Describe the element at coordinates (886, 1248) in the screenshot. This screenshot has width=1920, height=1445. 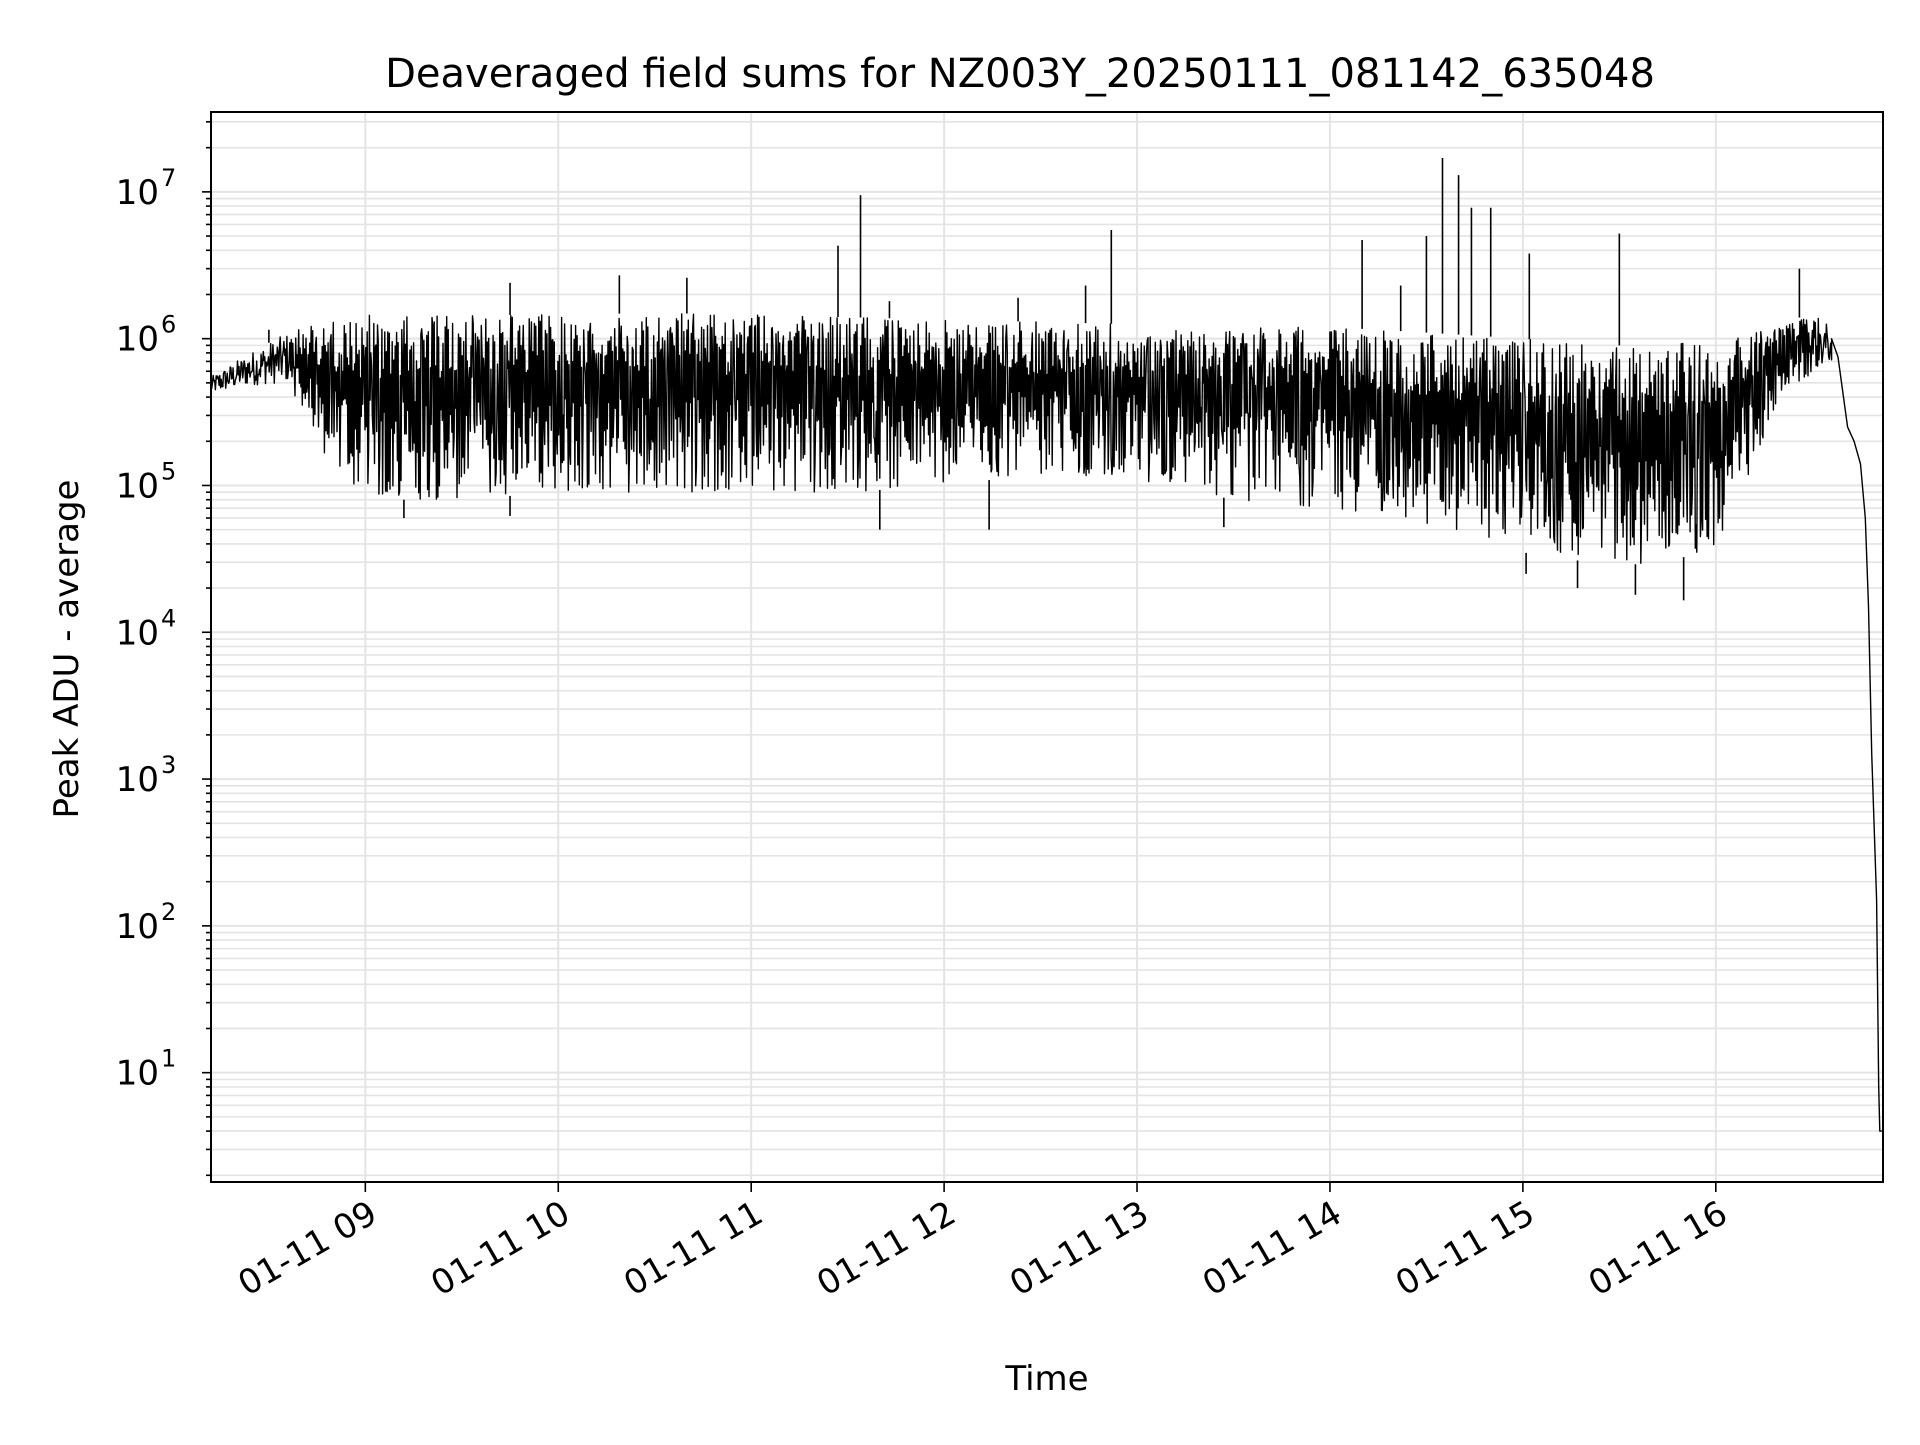
I see `x-tick-label: 01-11 12` at that location.